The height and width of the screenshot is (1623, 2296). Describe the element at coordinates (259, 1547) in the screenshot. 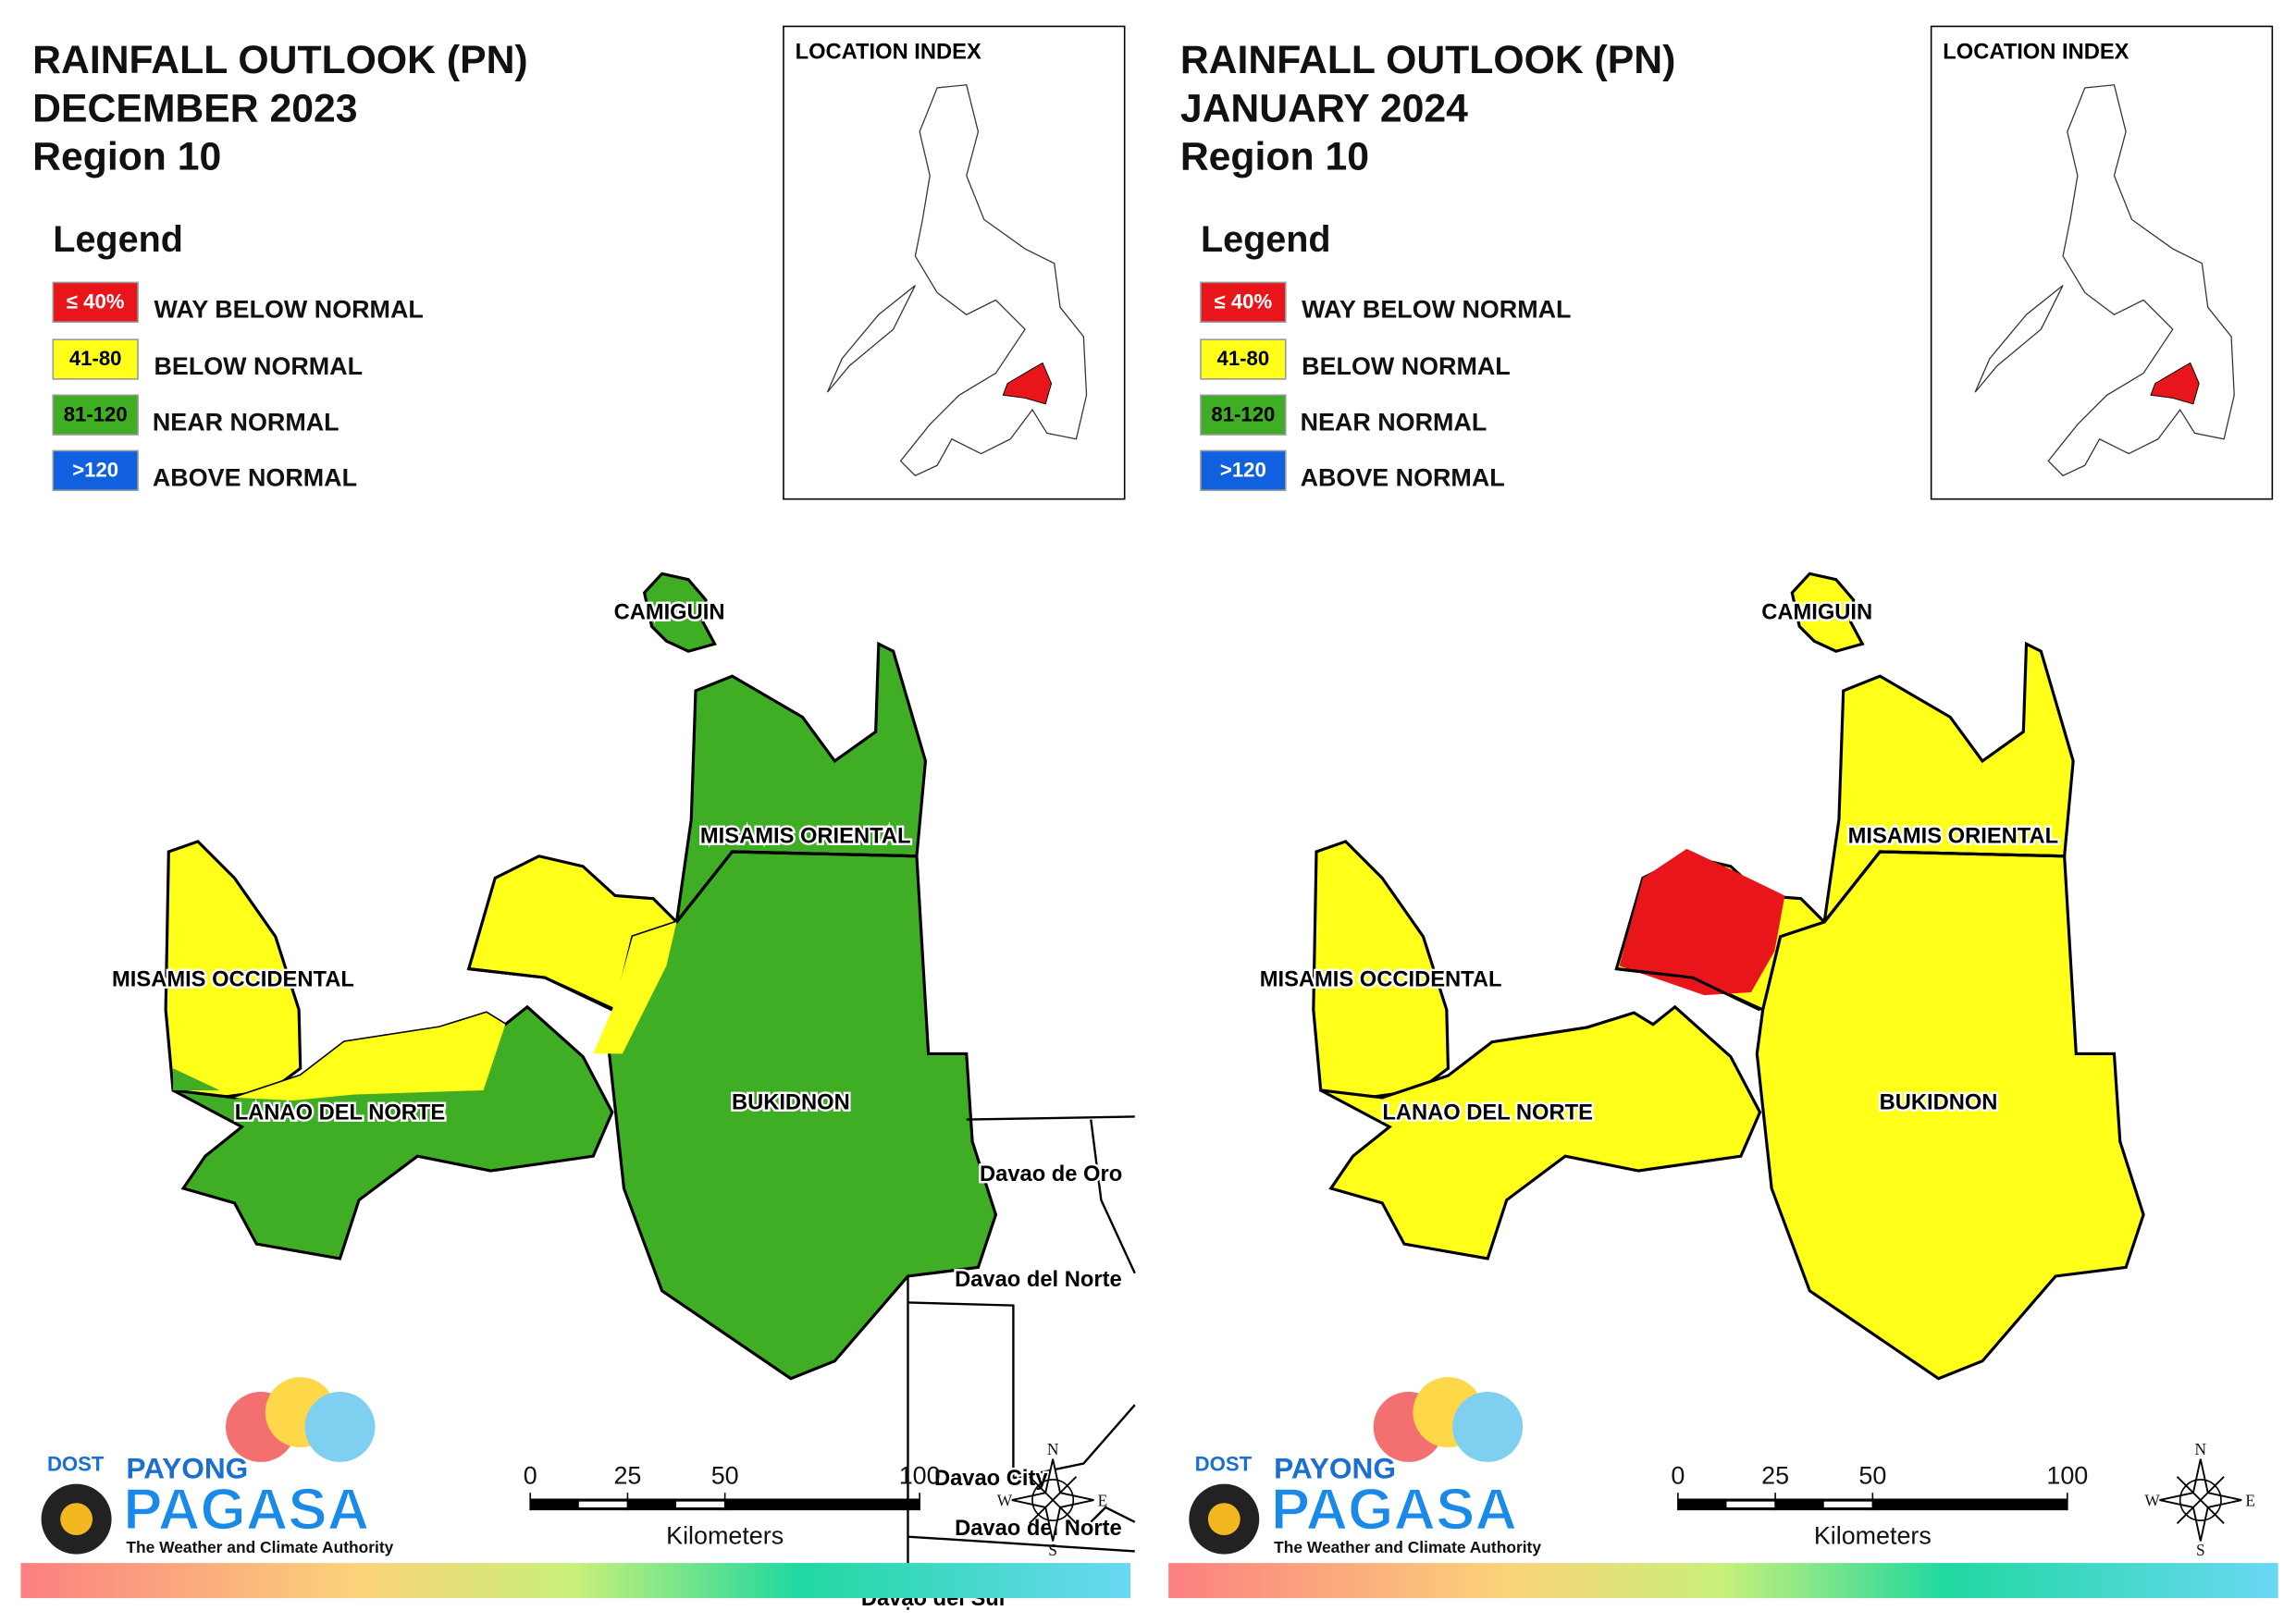

I see `logo-tagline: The Weather and Climate Authority` at that location.